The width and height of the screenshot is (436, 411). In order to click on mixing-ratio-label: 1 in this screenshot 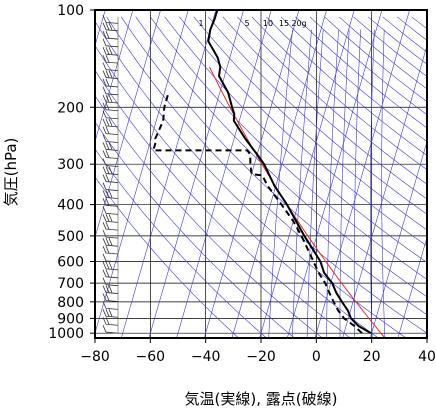, I will do `click(200, 23)`.